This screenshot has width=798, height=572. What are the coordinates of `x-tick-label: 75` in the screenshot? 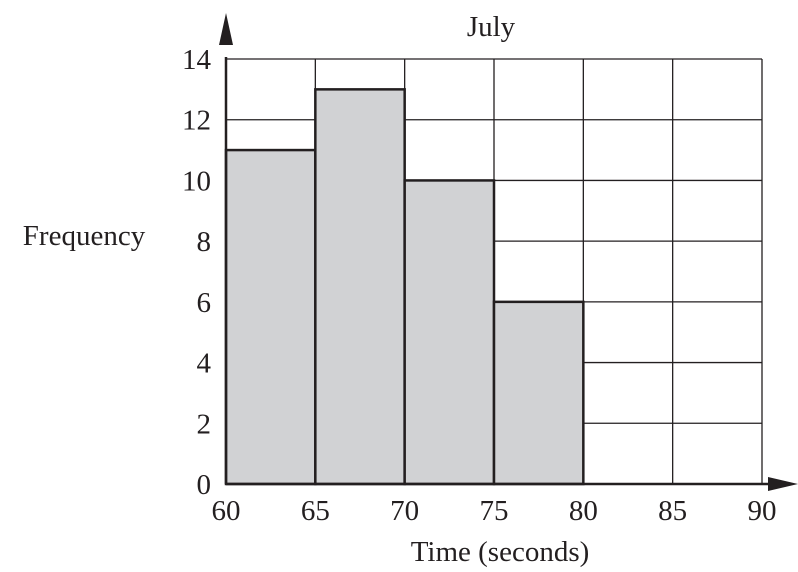 It's located at (494, 511).